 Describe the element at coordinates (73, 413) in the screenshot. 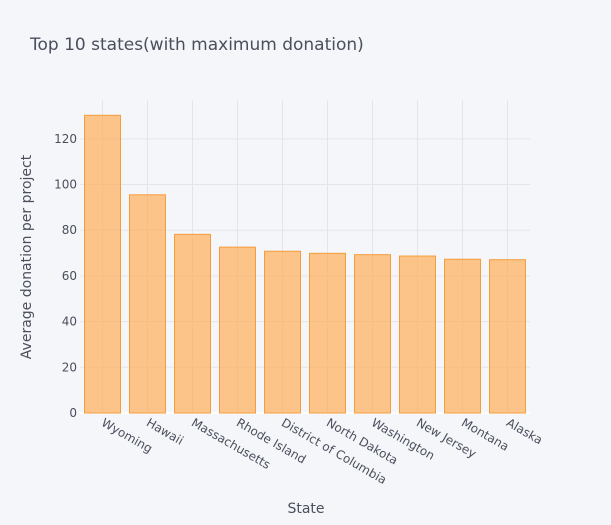

I see `y-tick-label: 0` at that location.